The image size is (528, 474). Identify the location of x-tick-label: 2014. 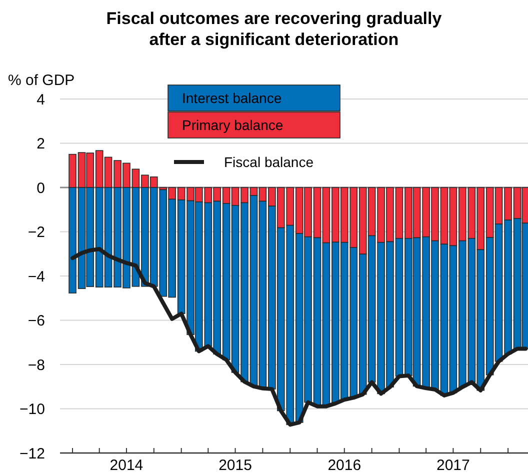
(127, 465).